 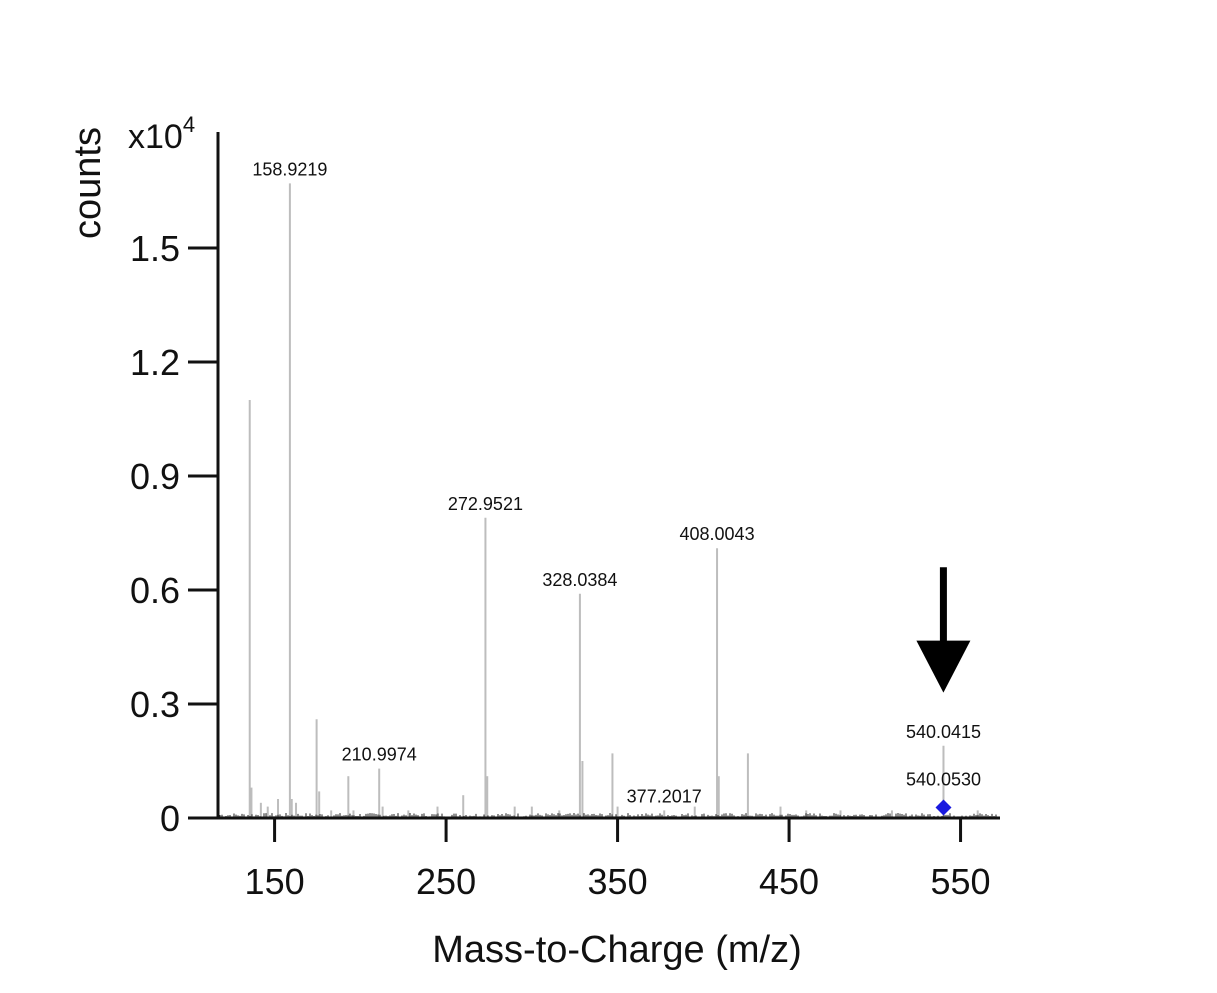 What do you see at coordinates (943, 666) in the screenshot?
I see `arrow-head` at bounding box center [943, 666].